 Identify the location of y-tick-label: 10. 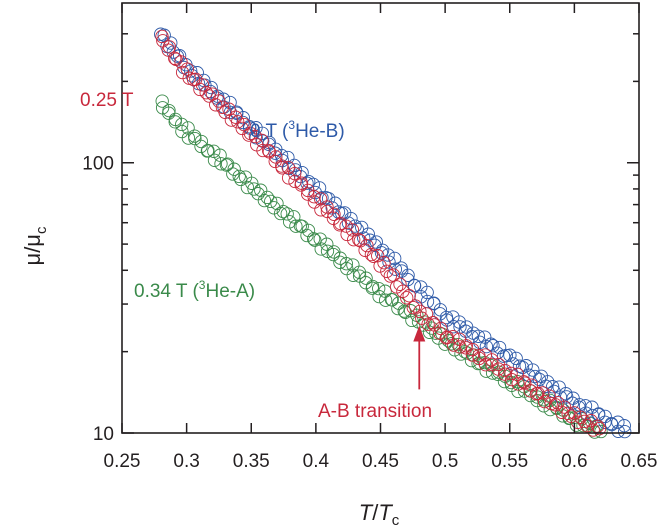
(103, 434).